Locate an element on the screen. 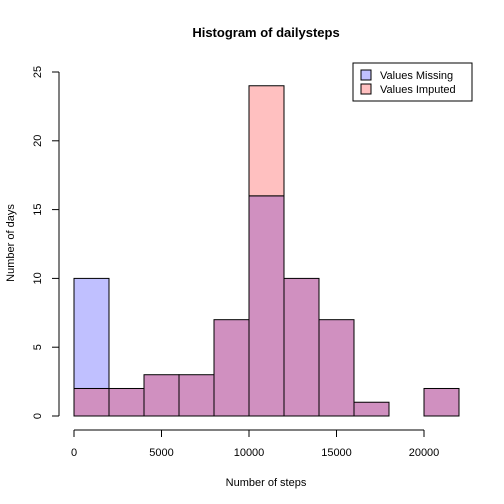 The image size is (504, 504). y-axis-label: Number of days is located at coordinates (11, 243).